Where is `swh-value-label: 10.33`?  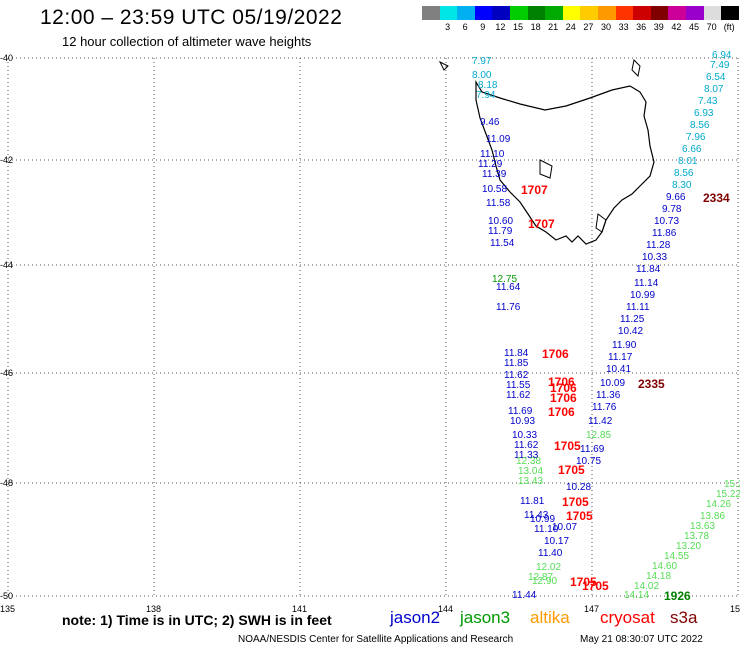 swh-value-label: 10.33 is located at coordinates (524, 435).